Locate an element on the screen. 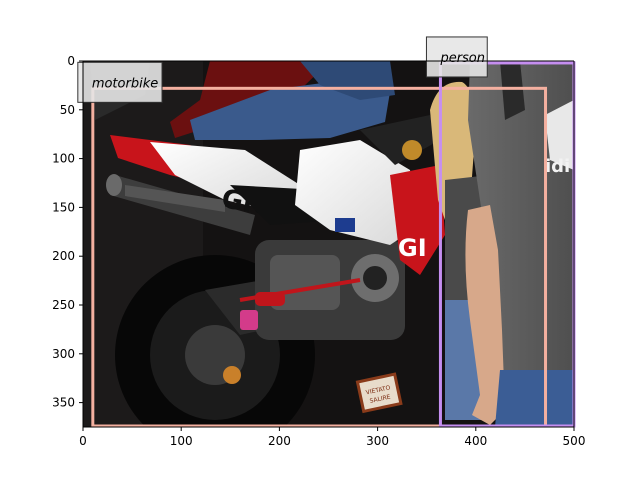 Image resolution: width=640 pixels, height=480 pixels. y-tick-label: 300 is located at coordinates (63, 354).